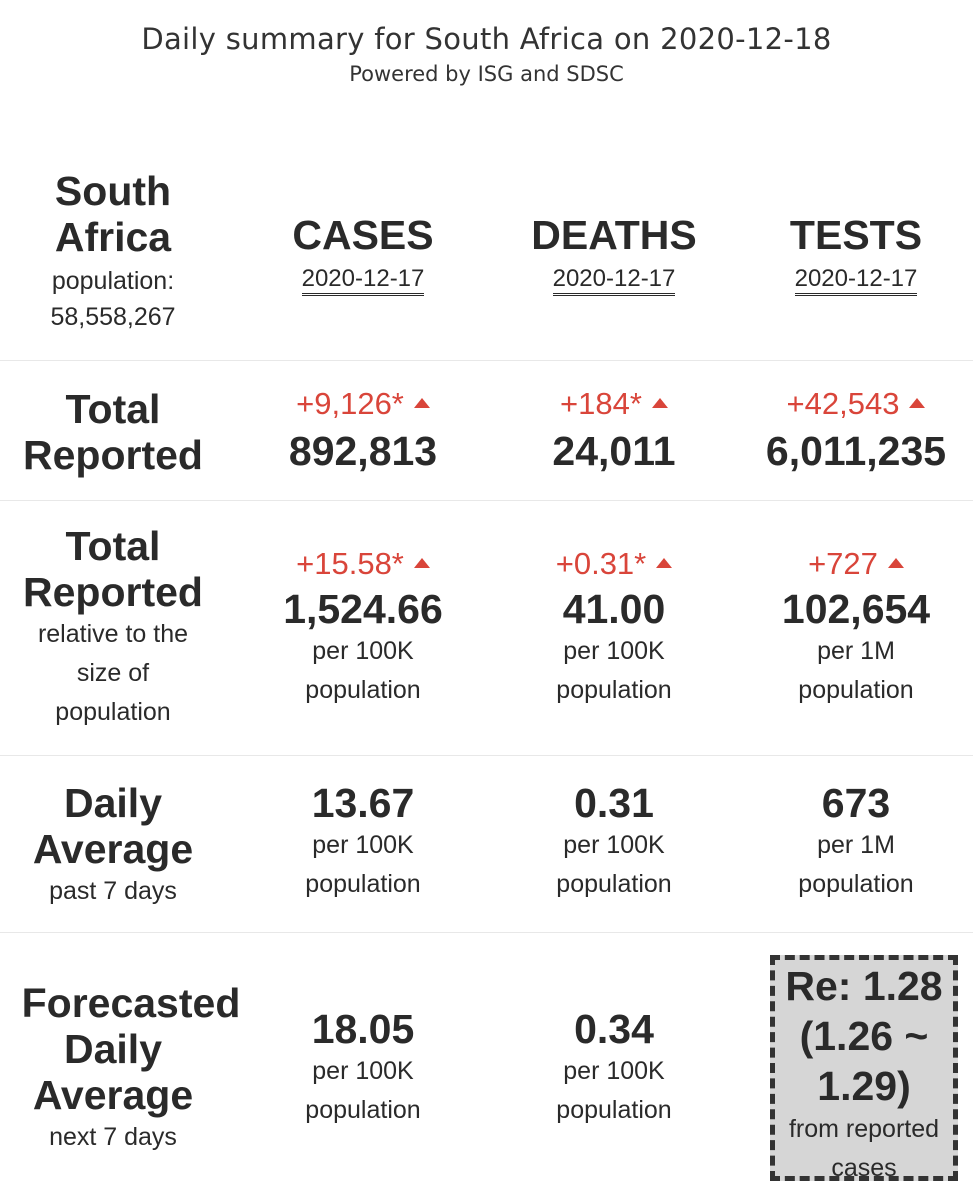 The width and height of the screenshot is (973, 1200). Describe the element at coordinates (614, 609) in the screenshot. I see `relative-deaths-value: 41.00` at that location.